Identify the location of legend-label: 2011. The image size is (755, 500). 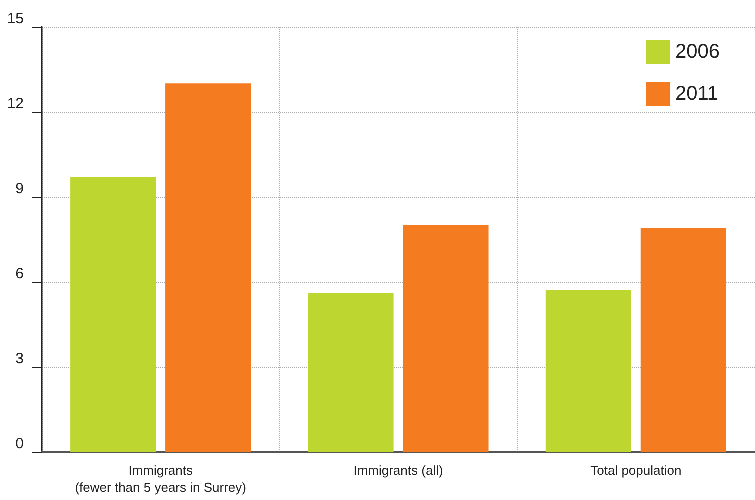
(697, 94).